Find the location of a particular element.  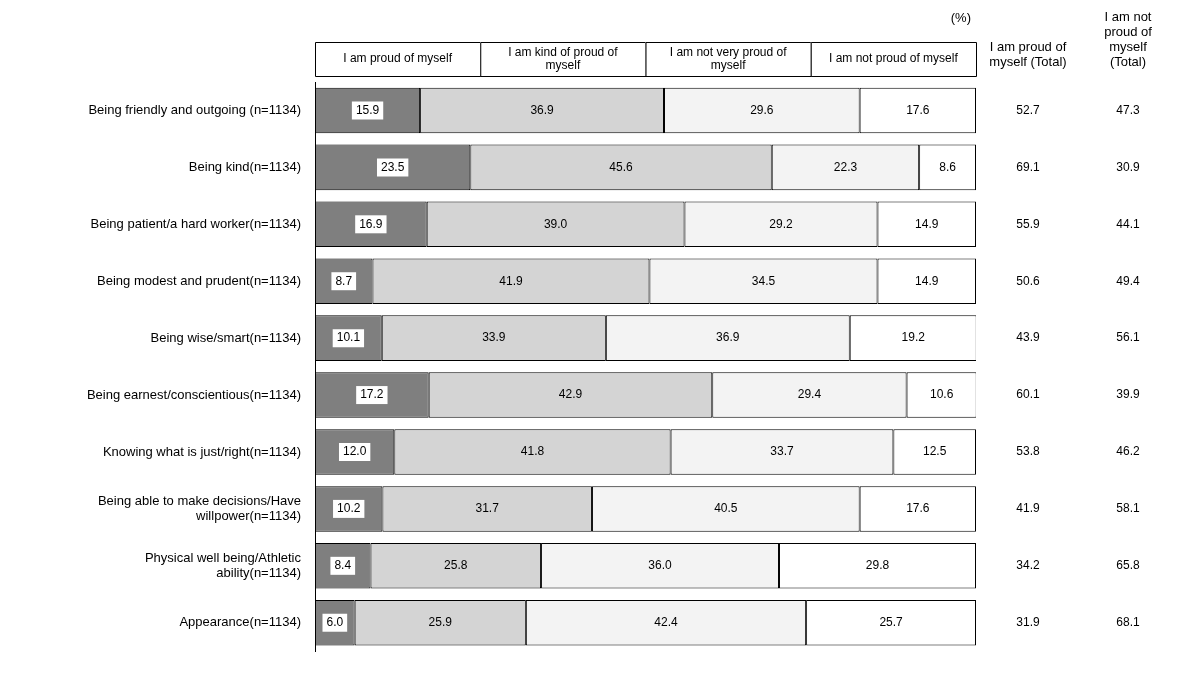

data-label: 31.7 is located at coordinates (487, 508).